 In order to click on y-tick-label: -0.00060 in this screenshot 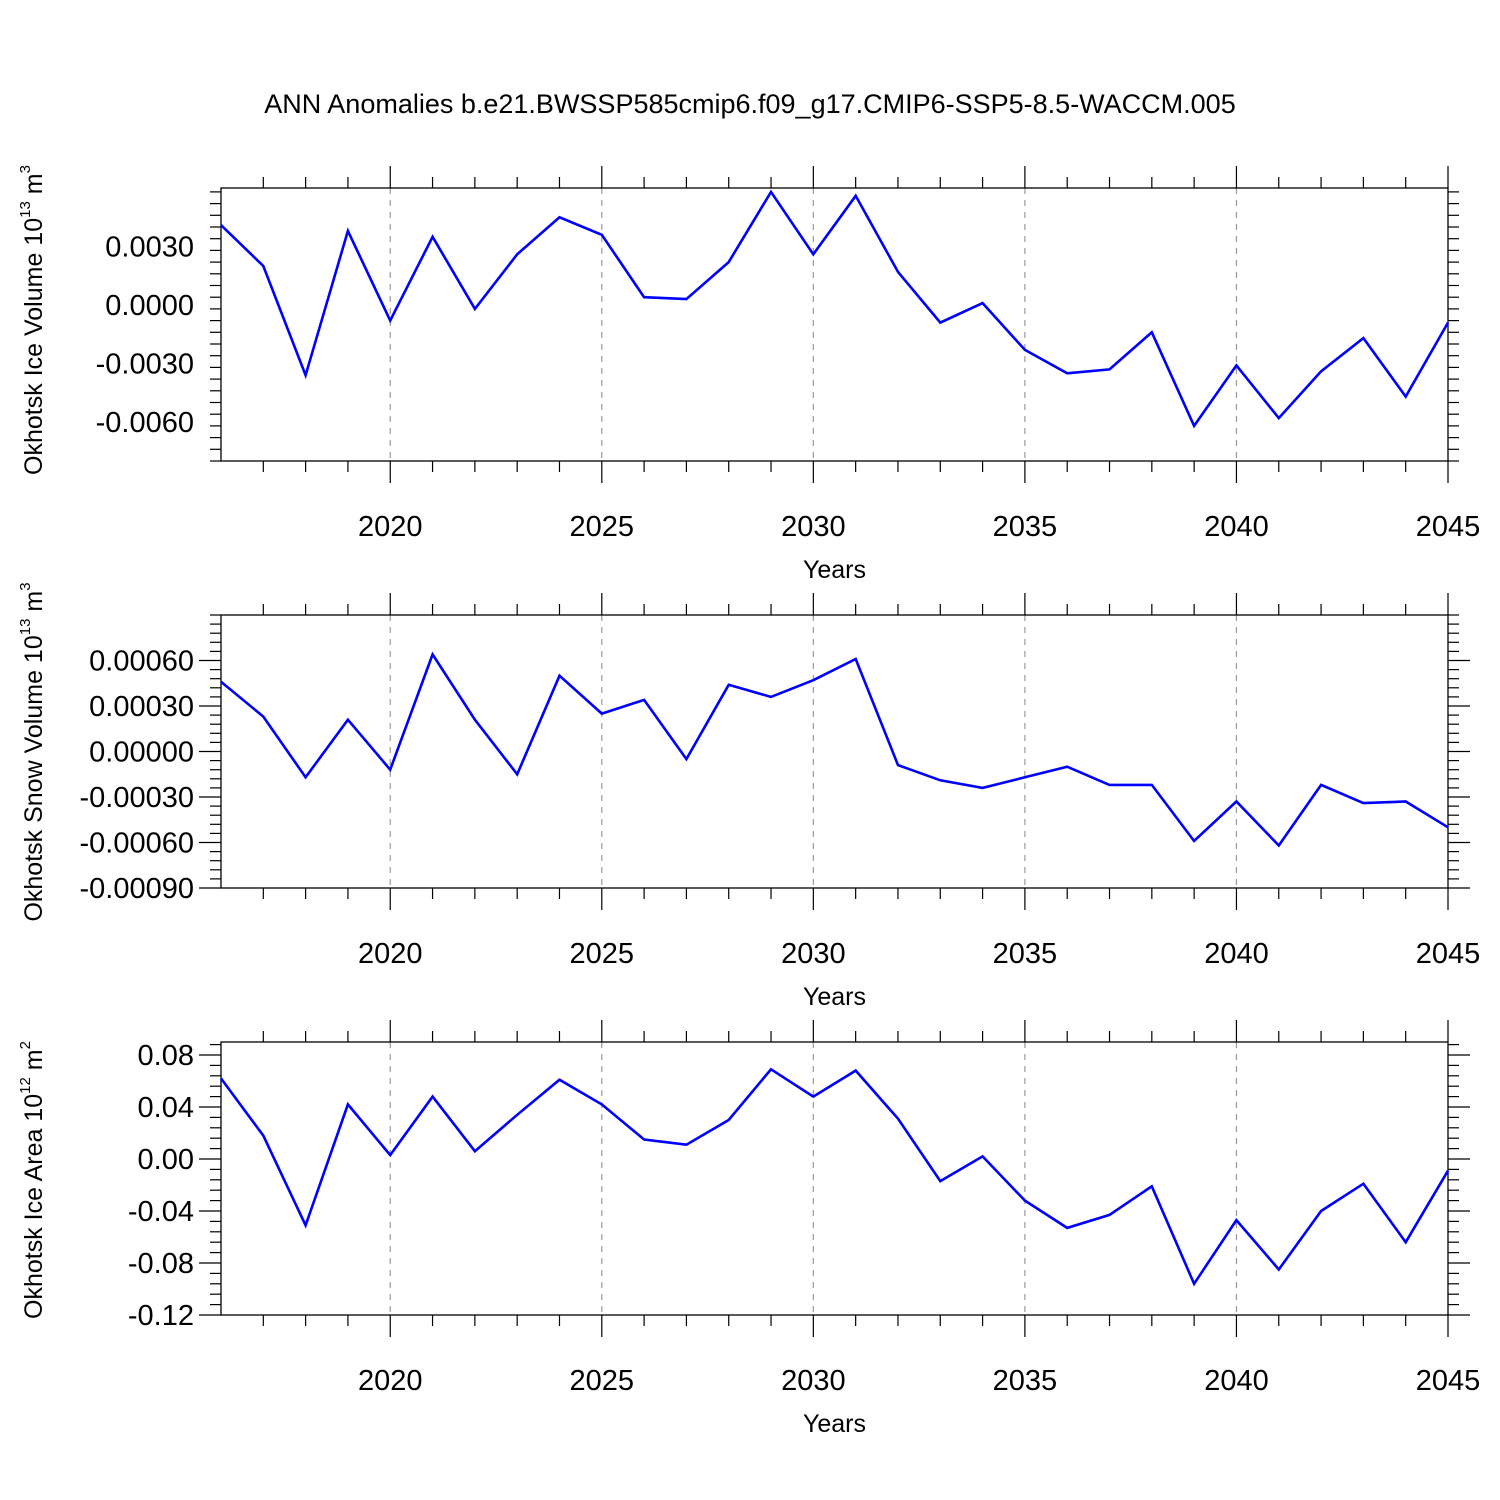, I will do `click(137, 844)`.